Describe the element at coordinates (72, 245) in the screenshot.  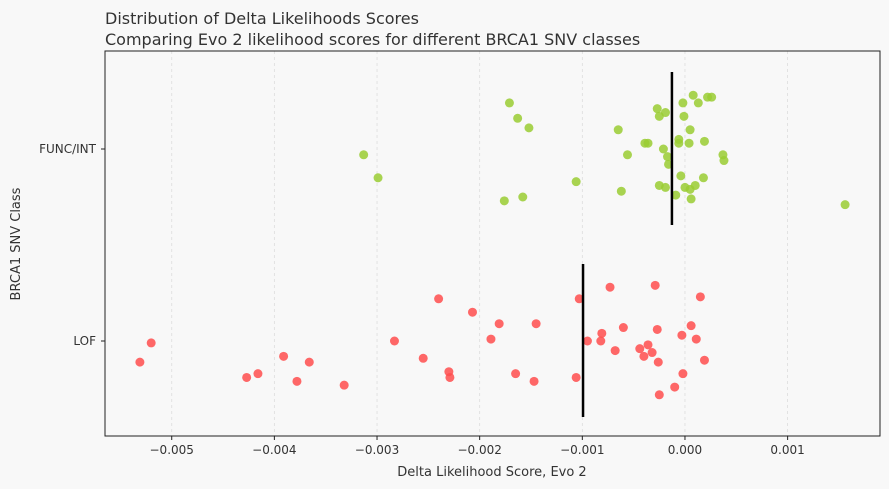
I see `y-axis-ticks: FUNC/INT LOF` at that location.